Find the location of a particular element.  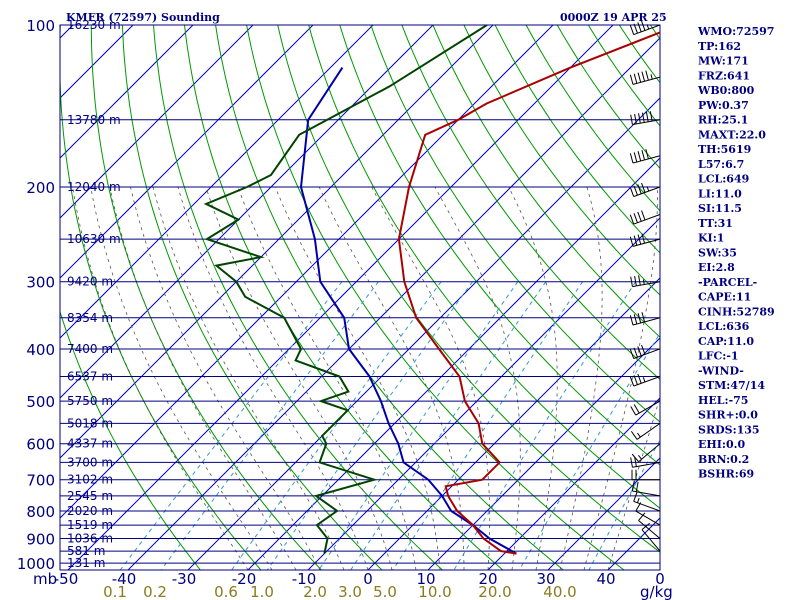

temperature-tick-label: 10 is located at coordinates (425, 579).